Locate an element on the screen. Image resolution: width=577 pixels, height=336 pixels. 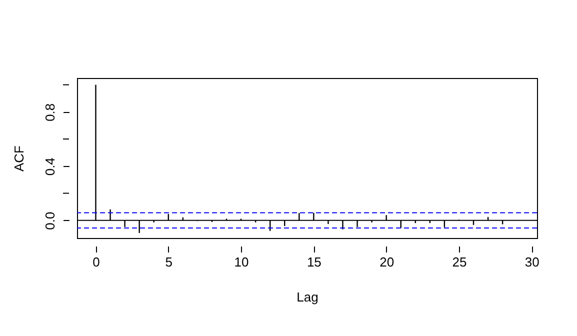
x-tick-label: 30 is located at coordinates (532, 262).